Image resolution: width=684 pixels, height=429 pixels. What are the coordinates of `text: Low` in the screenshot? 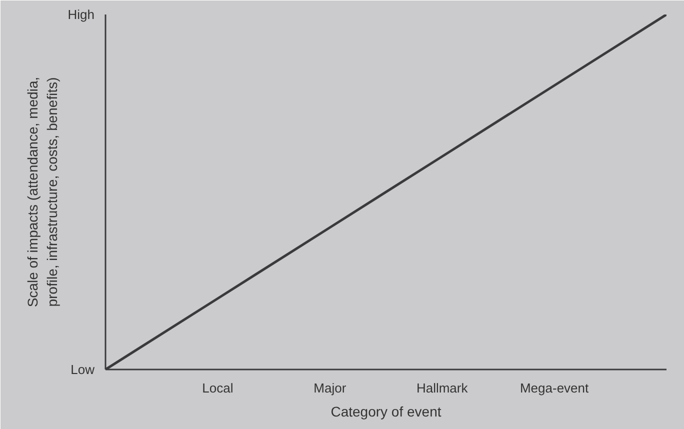 It's located at (83, 369).